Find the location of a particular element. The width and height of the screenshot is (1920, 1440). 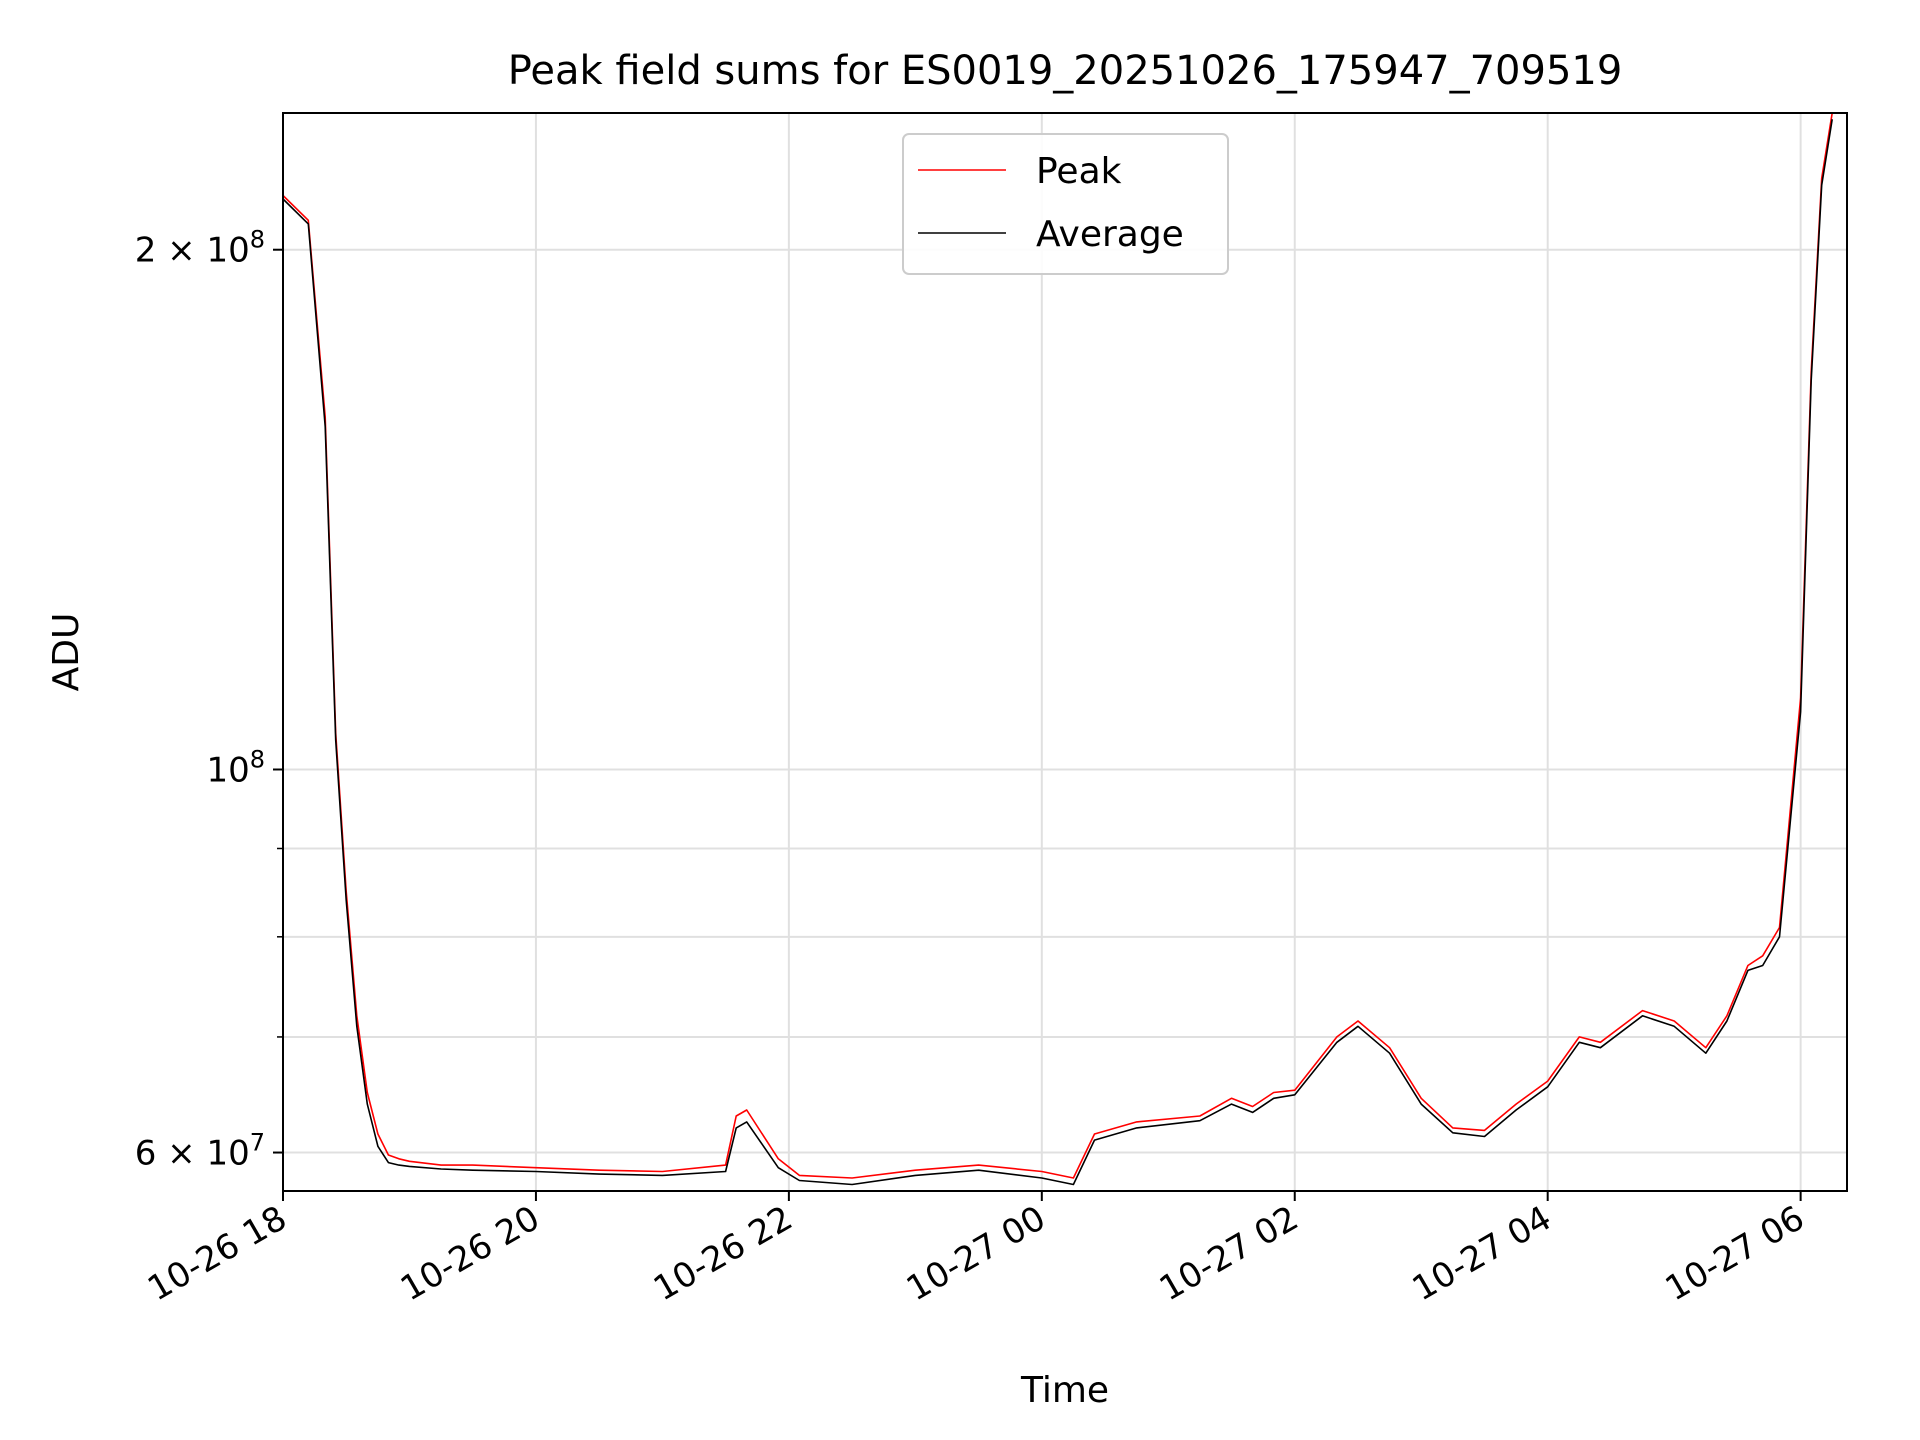

legend-peak-label: Peak is located at coordinates (1079, 171).